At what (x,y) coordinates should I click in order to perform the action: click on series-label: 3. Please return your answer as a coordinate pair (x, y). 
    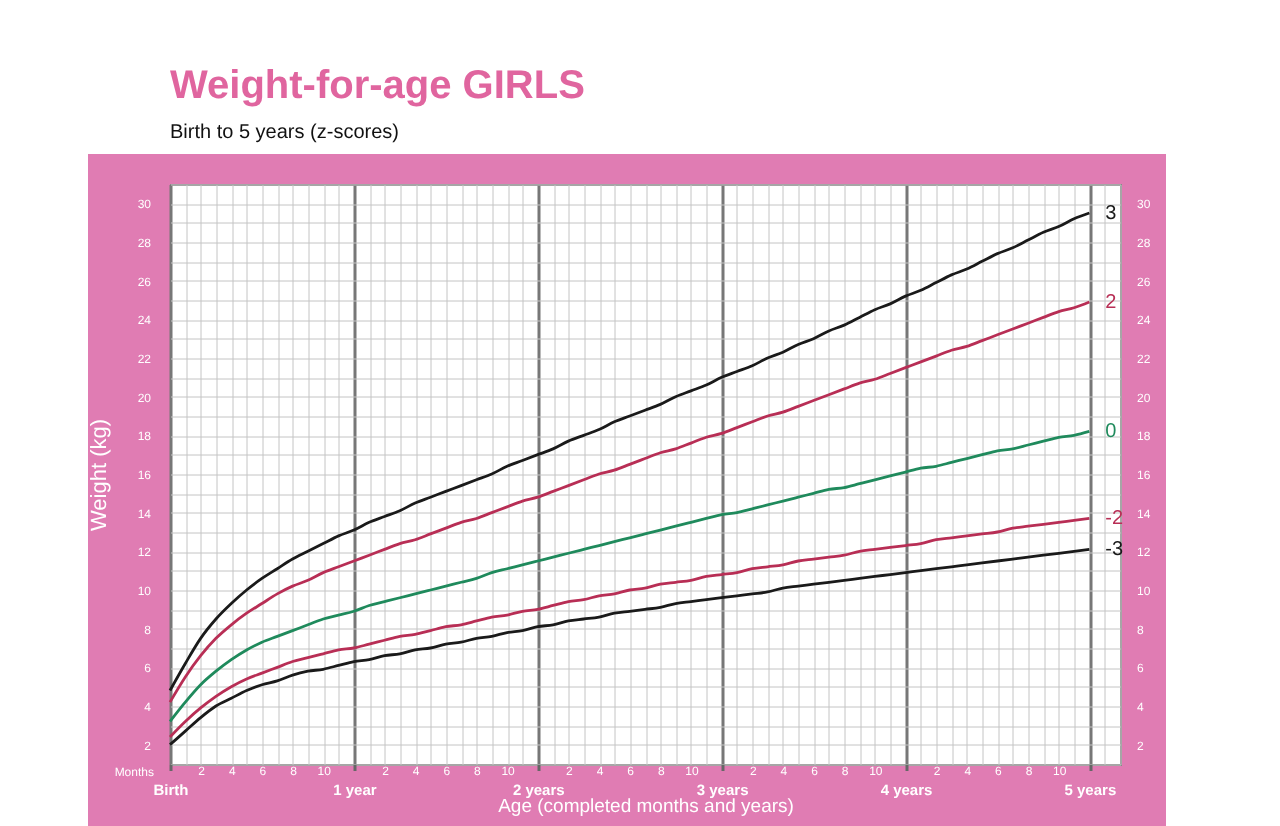
    Looking at the image, I should click on (1111, 214).